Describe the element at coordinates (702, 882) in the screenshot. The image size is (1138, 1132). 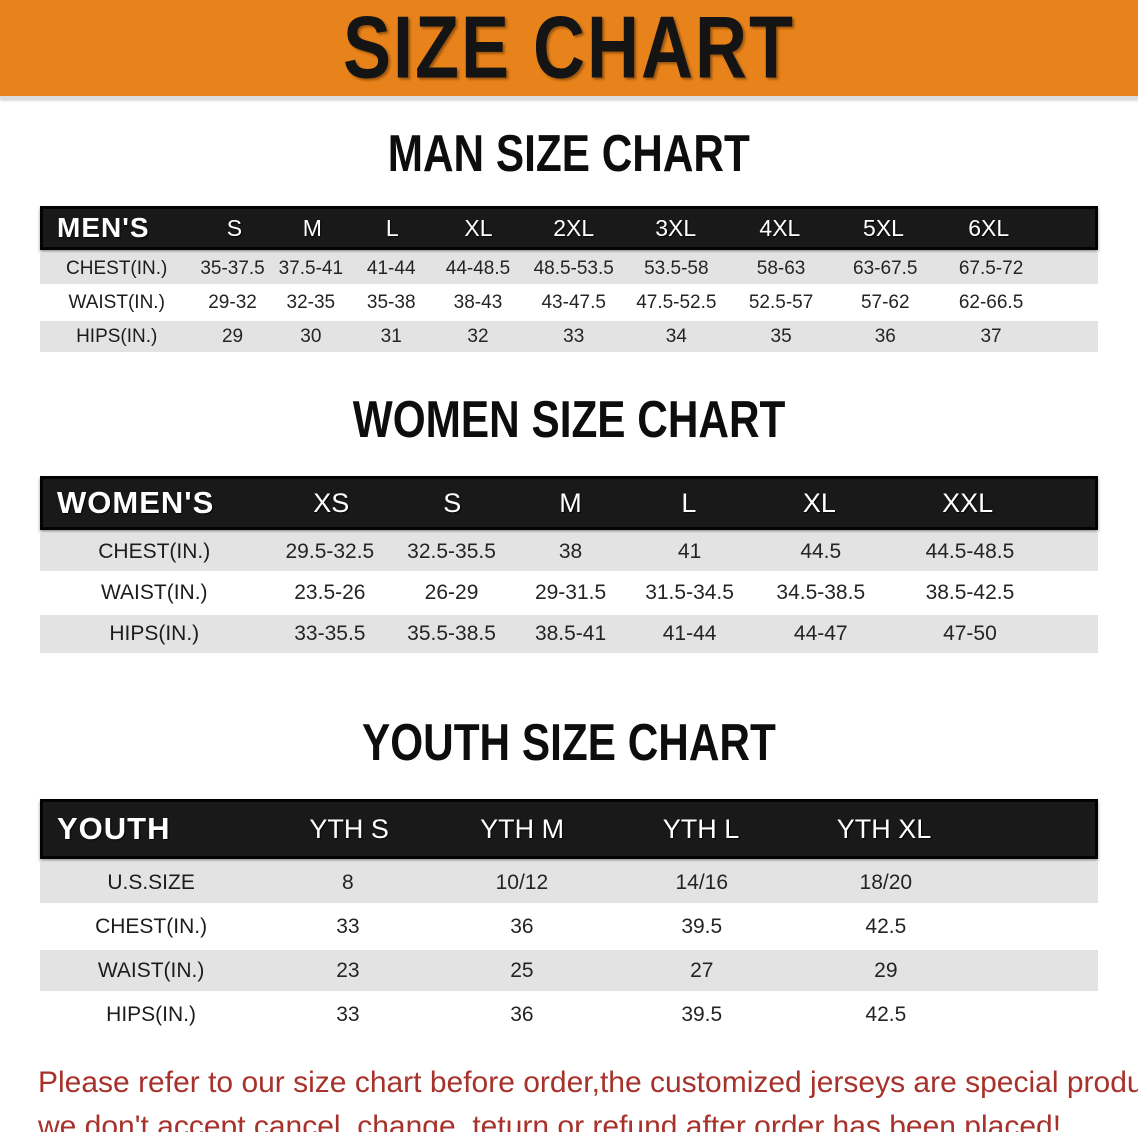
I see `size-cell: 14/16` at that location.